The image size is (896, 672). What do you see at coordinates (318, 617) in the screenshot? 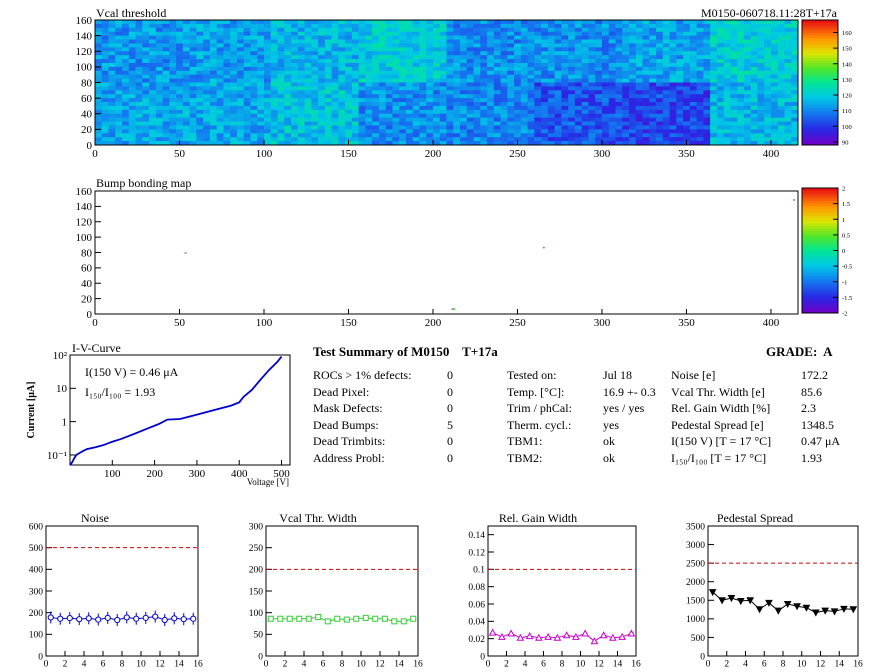
I see `vcal-width-data-point` at bounding box center [318, 617].